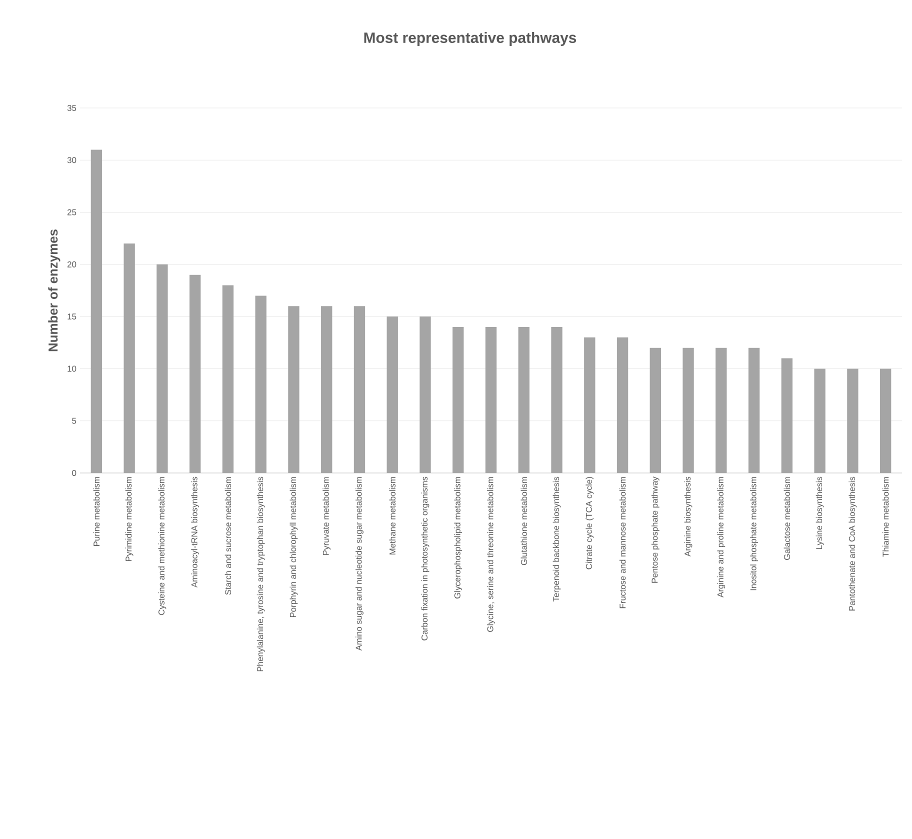  Describe the element at coordinates (162, 546) in the screenshot. I see `x-tick-label: Cysteine and methionine metabolism` at that location.